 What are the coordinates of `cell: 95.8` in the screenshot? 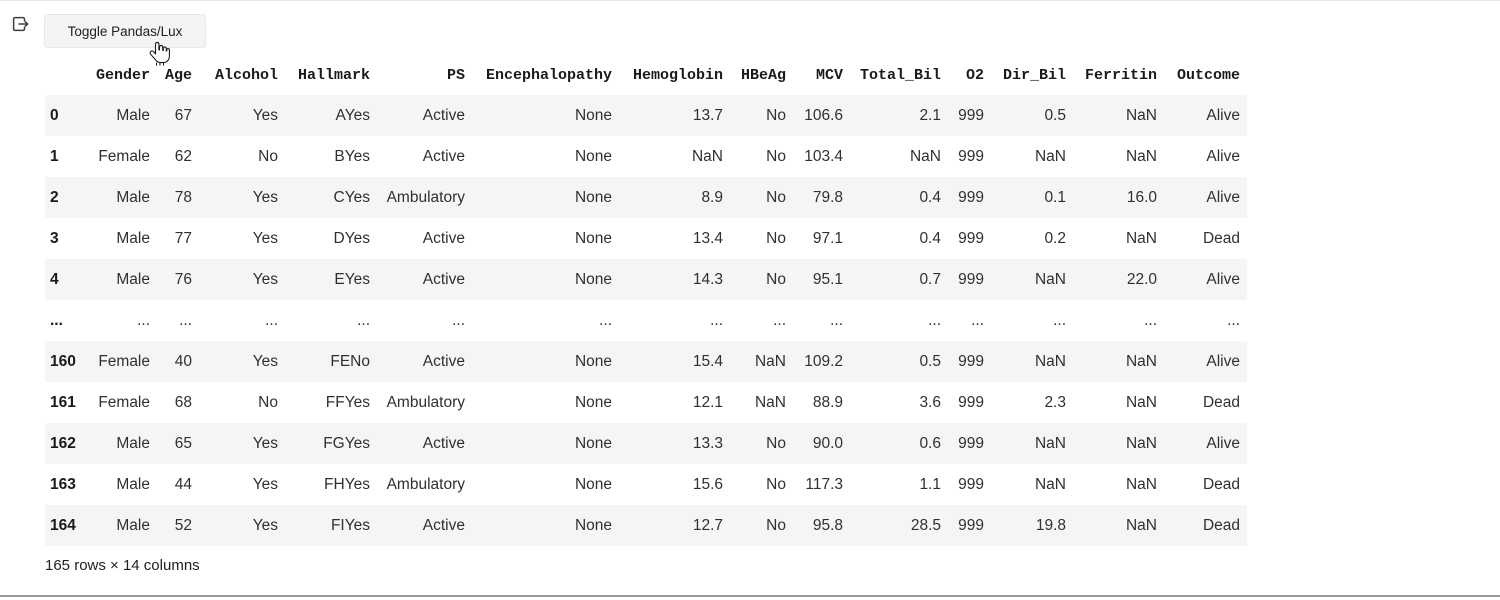 It's located at (827, 525).